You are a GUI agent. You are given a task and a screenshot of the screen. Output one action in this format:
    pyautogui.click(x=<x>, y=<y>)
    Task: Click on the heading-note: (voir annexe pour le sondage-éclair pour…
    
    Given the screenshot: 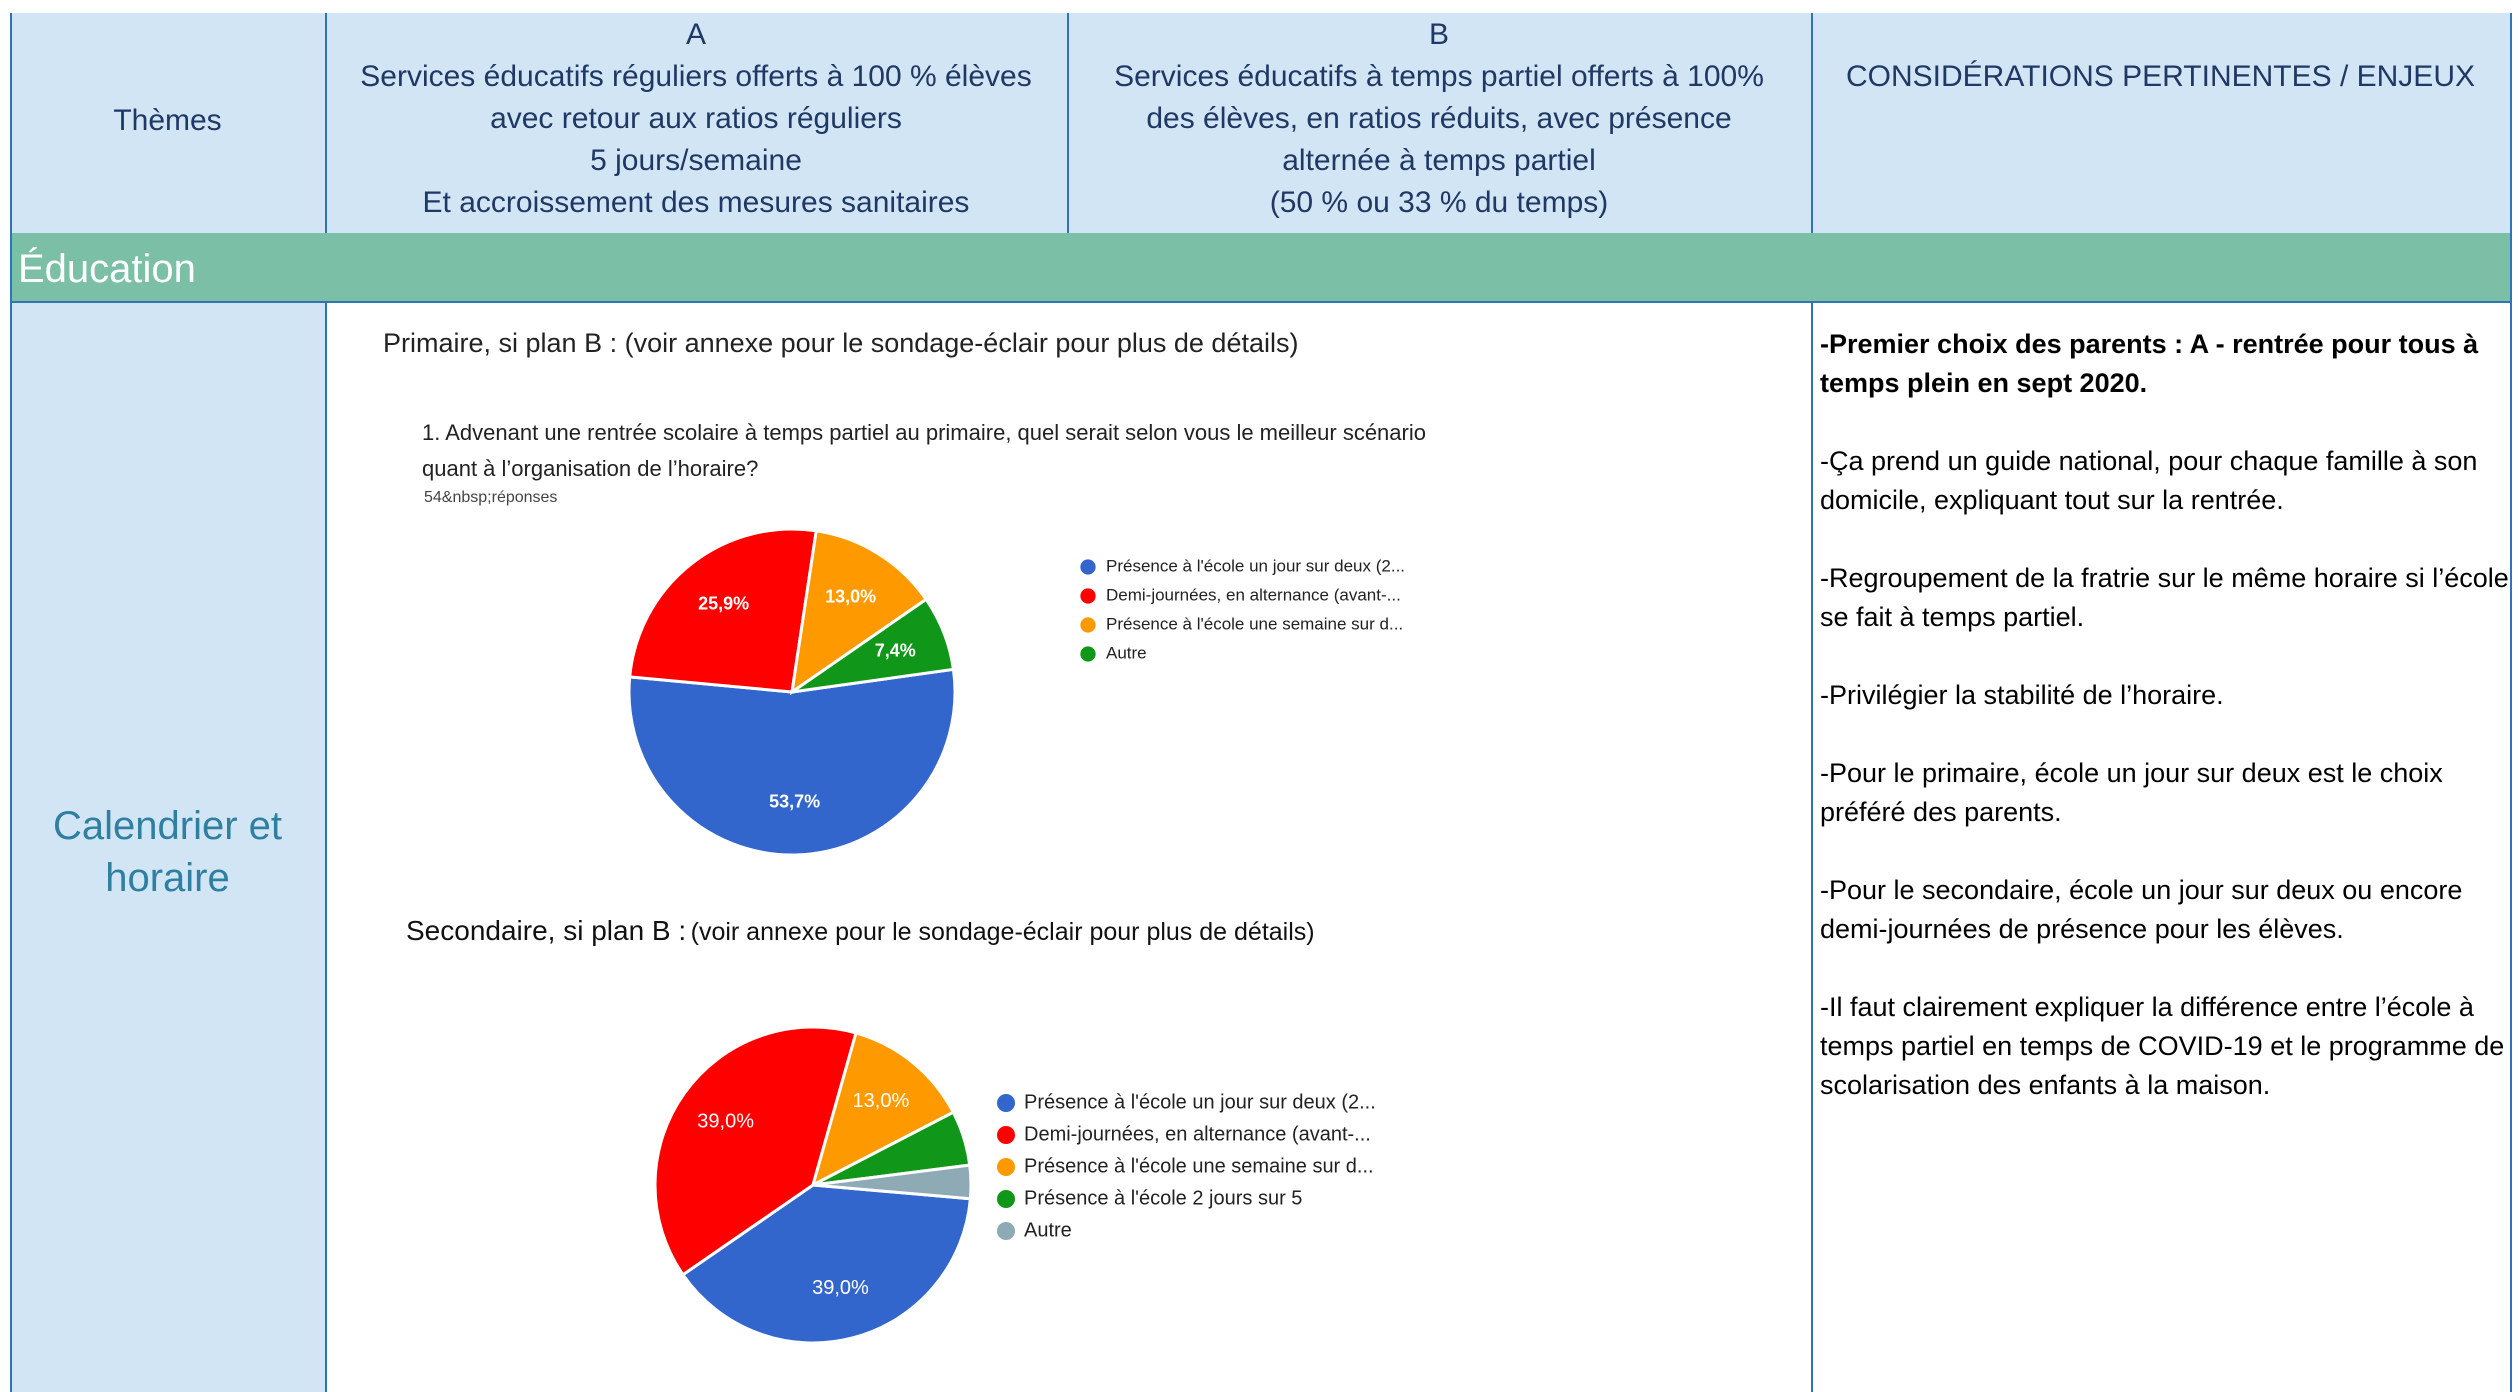 What is the action you would take?
    pyautogui.click(x=1002, y=932)
    